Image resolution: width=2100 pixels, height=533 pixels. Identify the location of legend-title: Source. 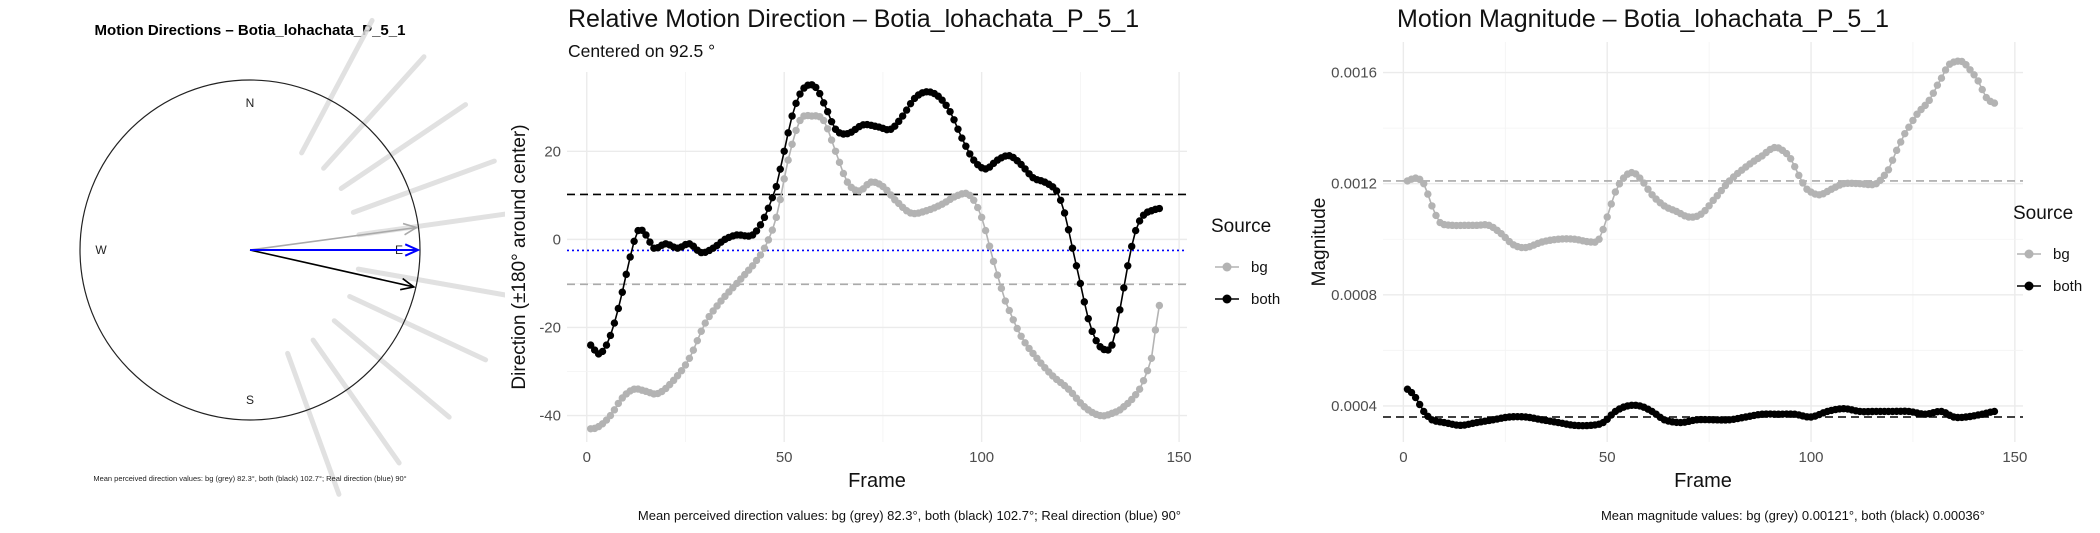
(1241, 226).